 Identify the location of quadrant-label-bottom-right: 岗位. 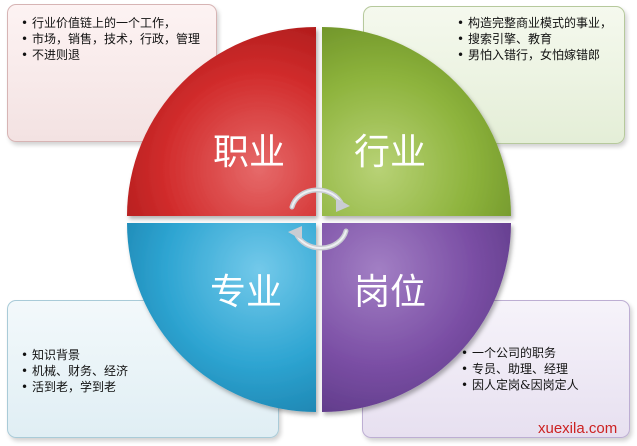
(390, 292).